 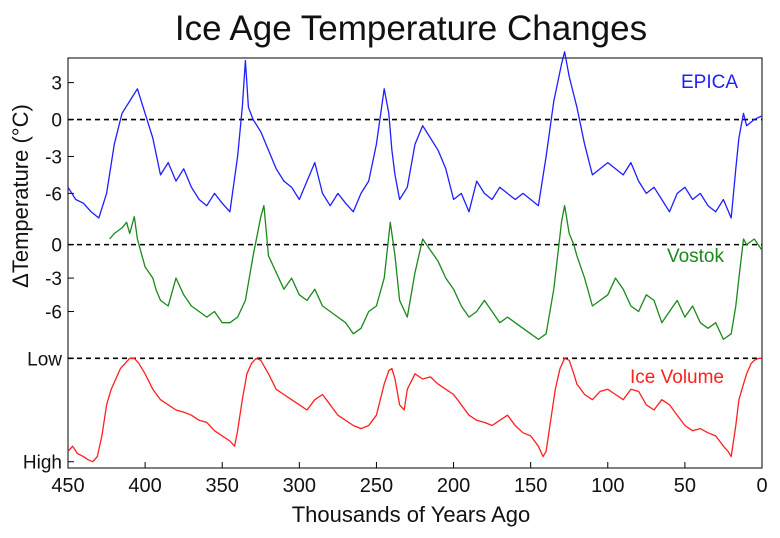 What do you see at coordinates (411, 28) in the screenshot?
I see `chart-title: Ice Age Temperature Changes` at bounding box center [411, 28].